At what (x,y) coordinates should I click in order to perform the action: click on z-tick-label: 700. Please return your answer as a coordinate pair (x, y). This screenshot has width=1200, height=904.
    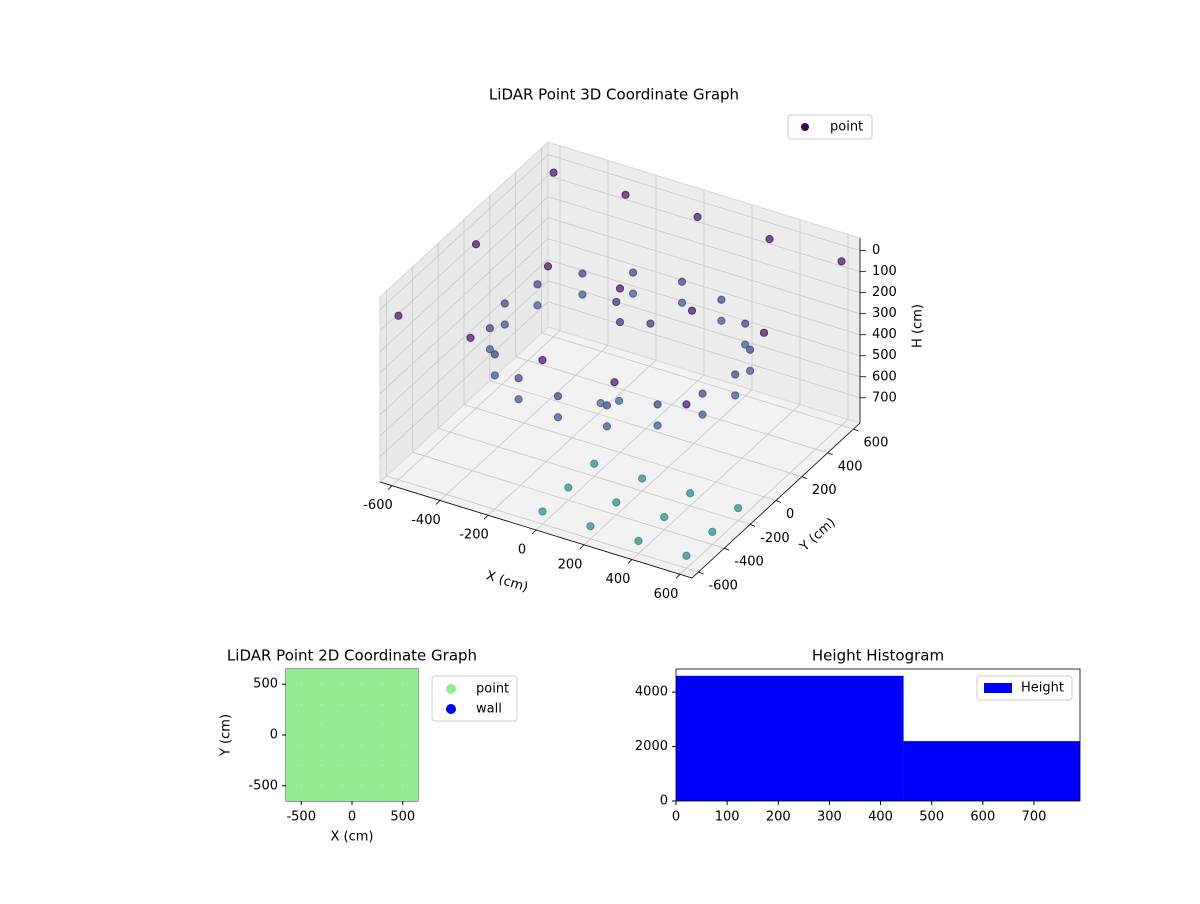
    Looking at the image, I should click on (884, 397).